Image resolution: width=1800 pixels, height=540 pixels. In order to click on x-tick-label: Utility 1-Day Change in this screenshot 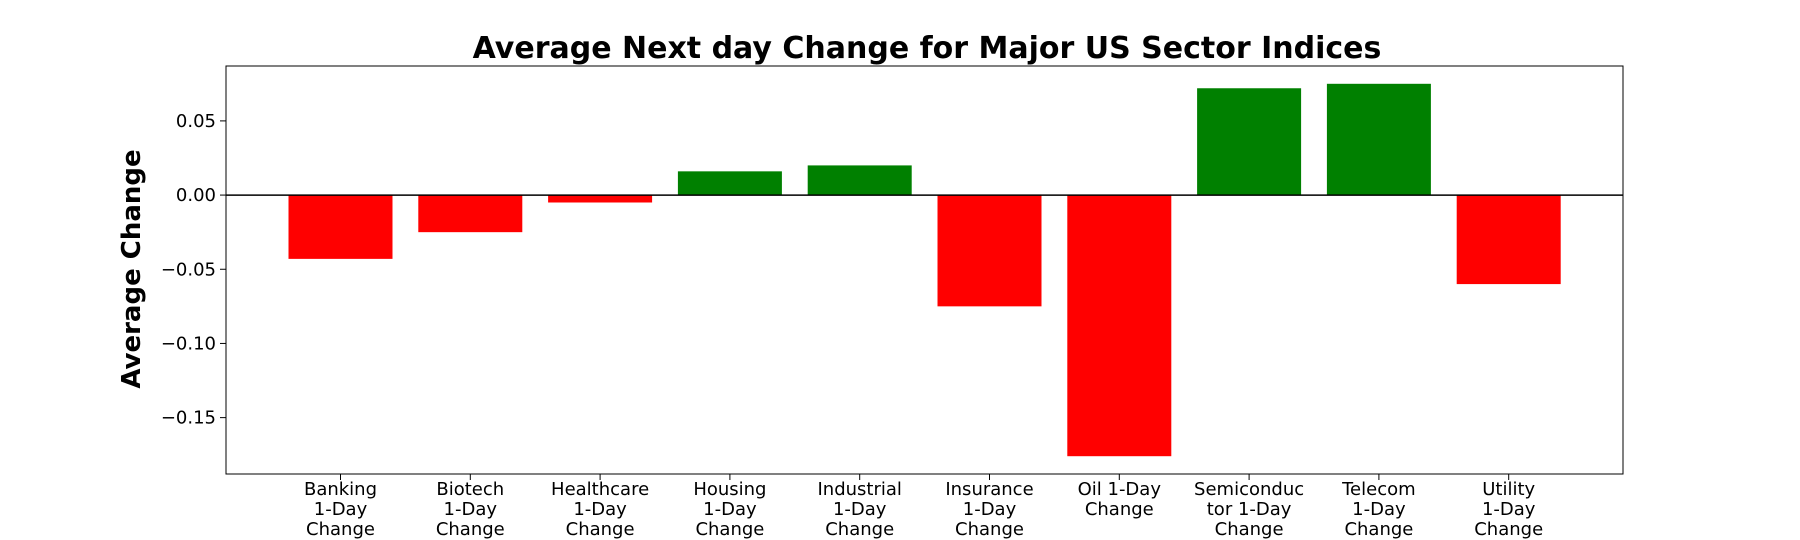, I will do `click(1508, 509)`.